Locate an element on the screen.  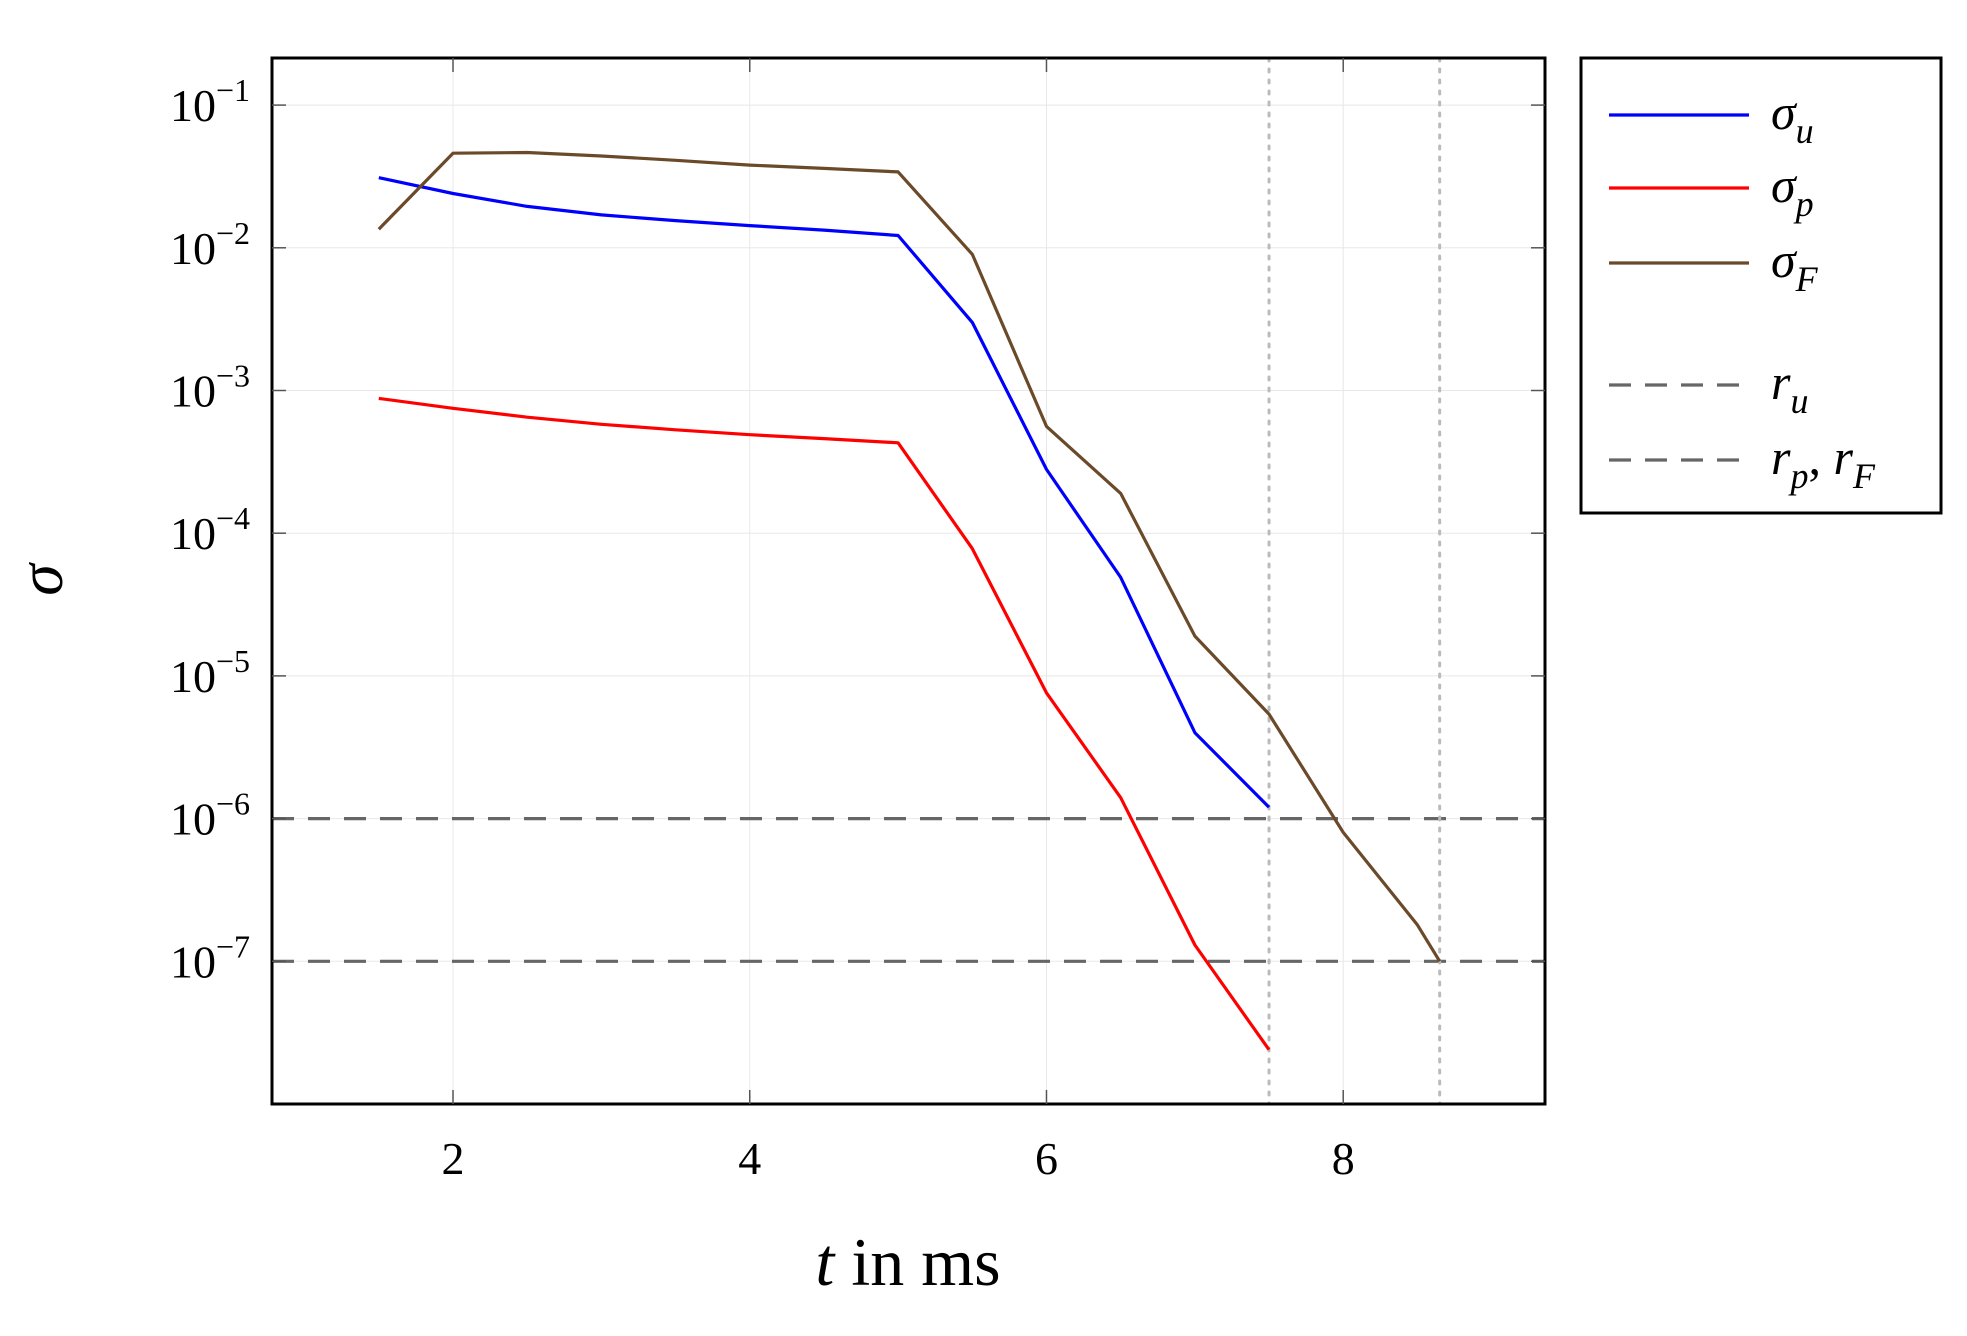
y-tick-label: 10⁻⁴ is located at coordinates (210, 529).